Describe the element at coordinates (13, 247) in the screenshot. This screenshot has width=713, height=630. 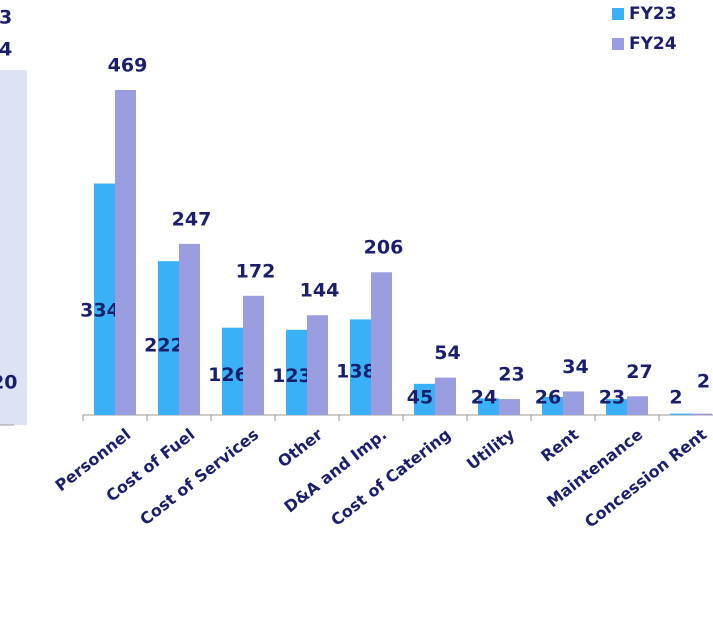
I see `side-panel` at that location.